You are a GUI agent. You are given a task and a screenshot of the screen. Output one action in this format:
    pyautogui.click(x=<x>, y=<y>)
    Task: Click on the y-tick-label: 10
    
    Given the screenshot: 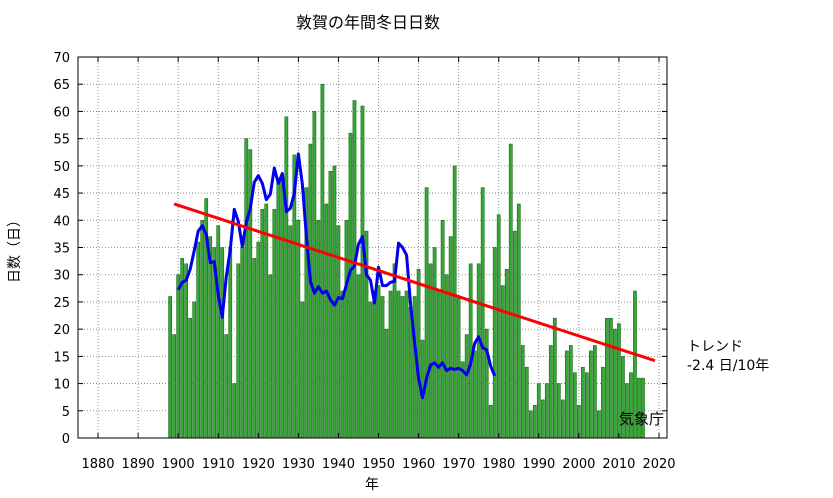 What is the action you would take?
    pyautogui.click(x=61, y=385)
    